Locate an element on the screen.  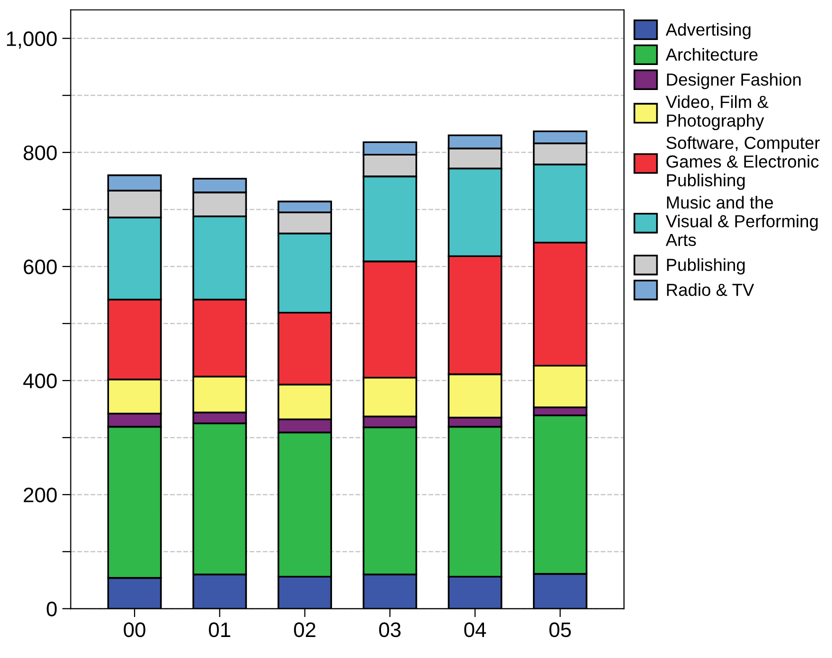
y-tick-label: 600 is located at coordinates (40, 266).